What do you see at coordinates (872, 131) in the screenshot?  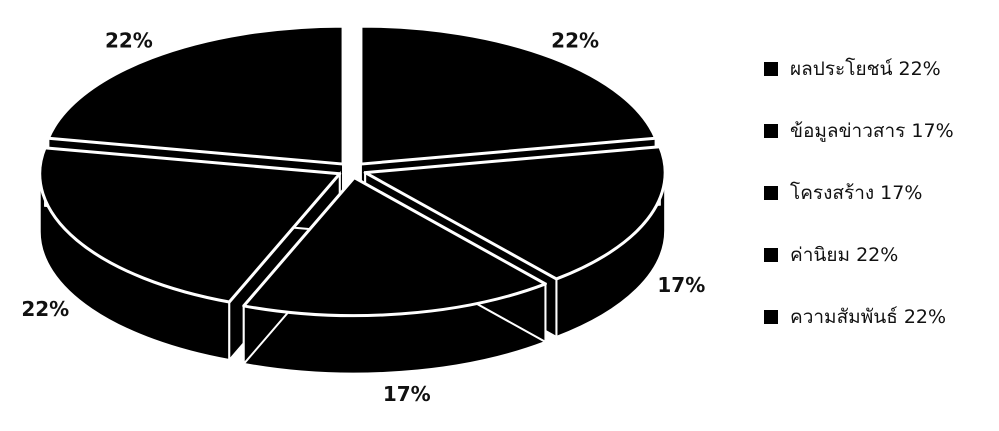 I see `legend-label-1: ข้อมูลข่าวสาร 17%` at bounding box center [872, 131].